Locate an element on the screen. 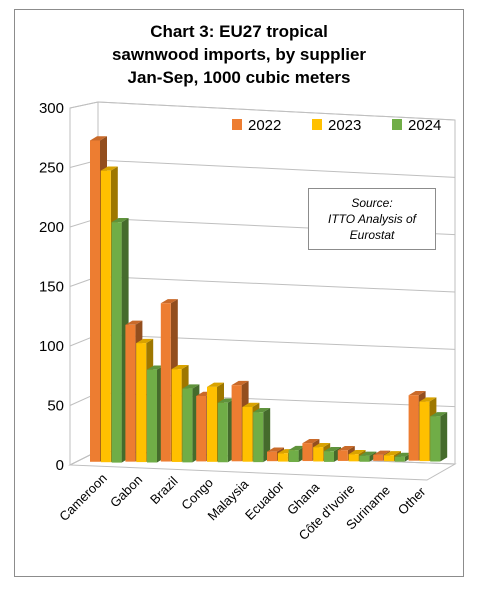 The height and width of the screenshot is (590, 478). gridline-side is located at coordinates (84, 105).